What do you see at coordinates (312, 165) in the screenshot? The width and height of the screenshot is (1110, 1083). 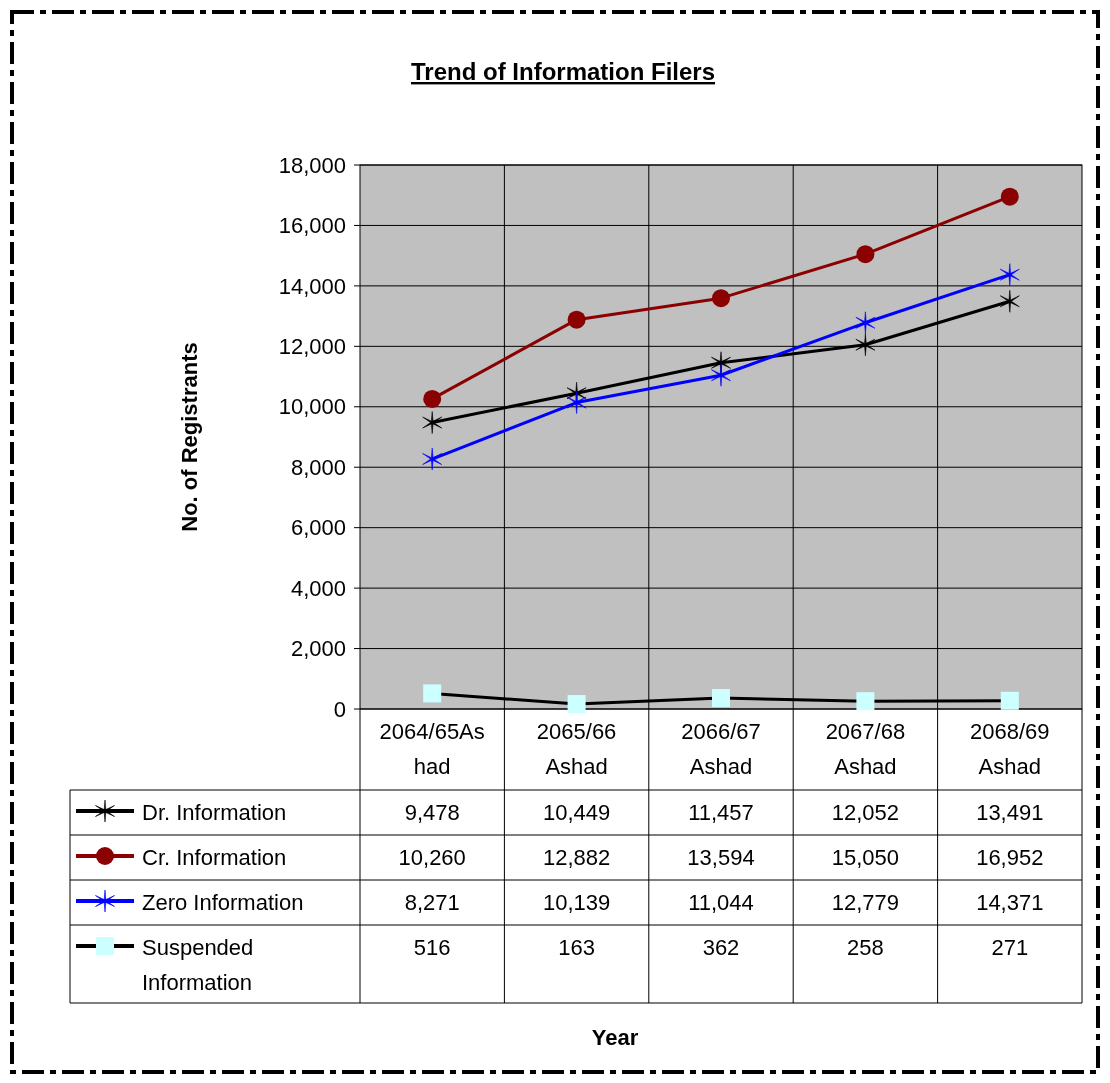 I see `y-tick-label: 18,000` at bounding box center [312, 165].